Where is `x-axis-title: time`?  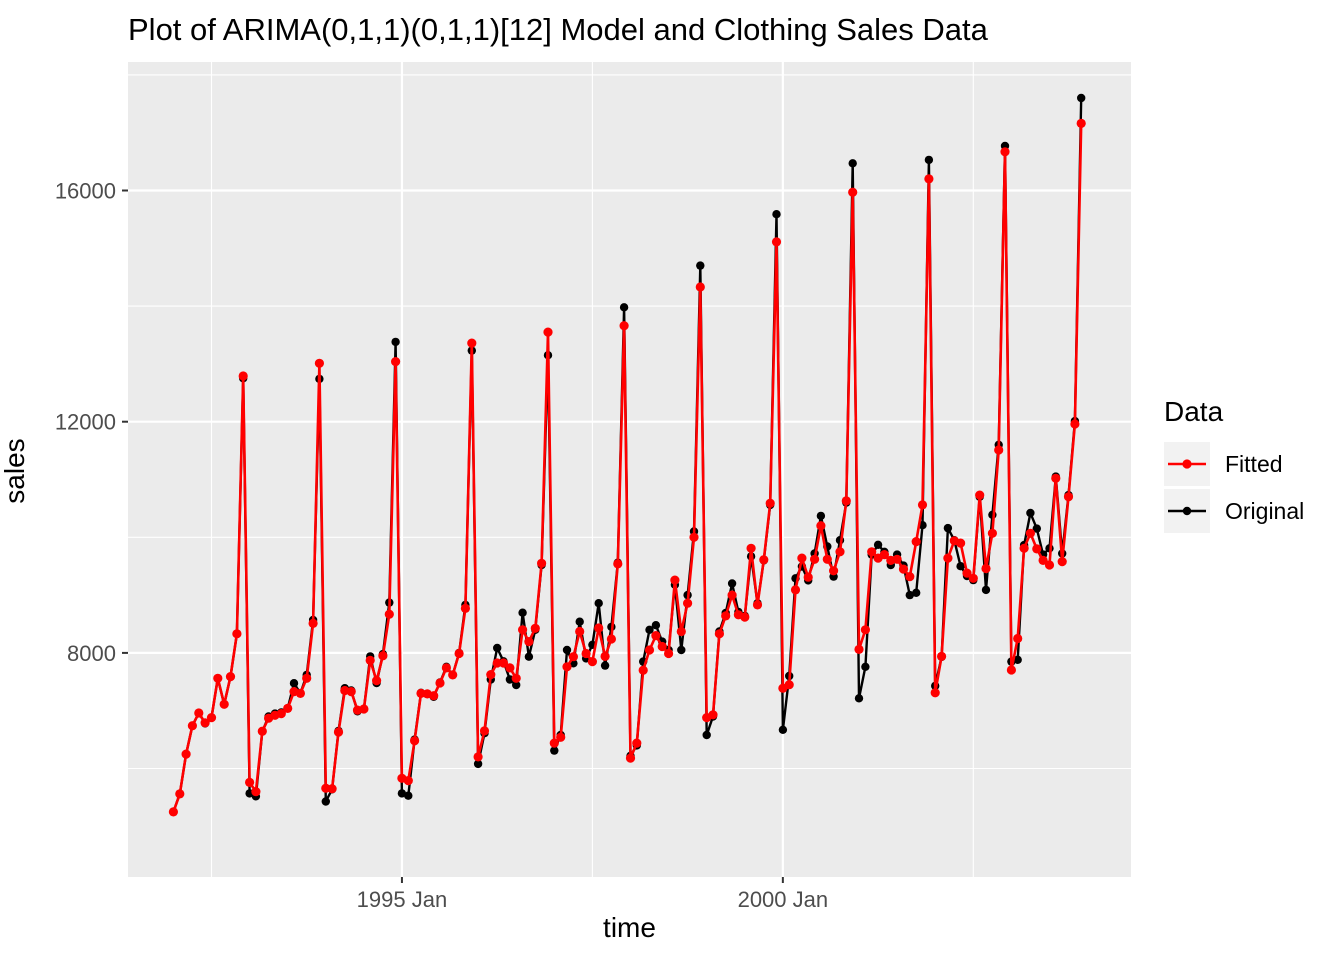
x-axis-title: time is located at coordinates (629, 927).